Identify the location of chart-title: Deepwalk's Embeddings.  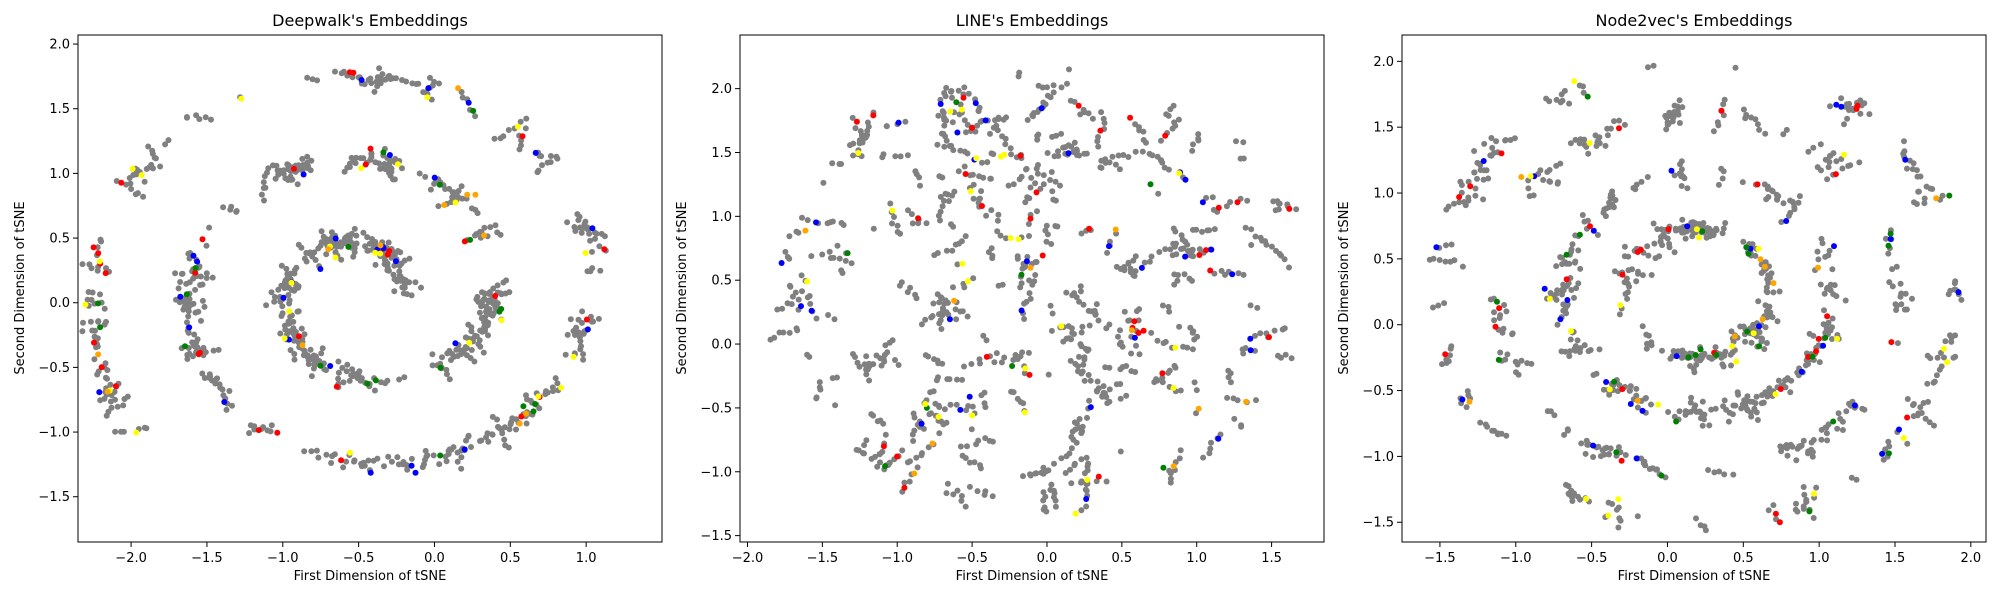
(370, 20).